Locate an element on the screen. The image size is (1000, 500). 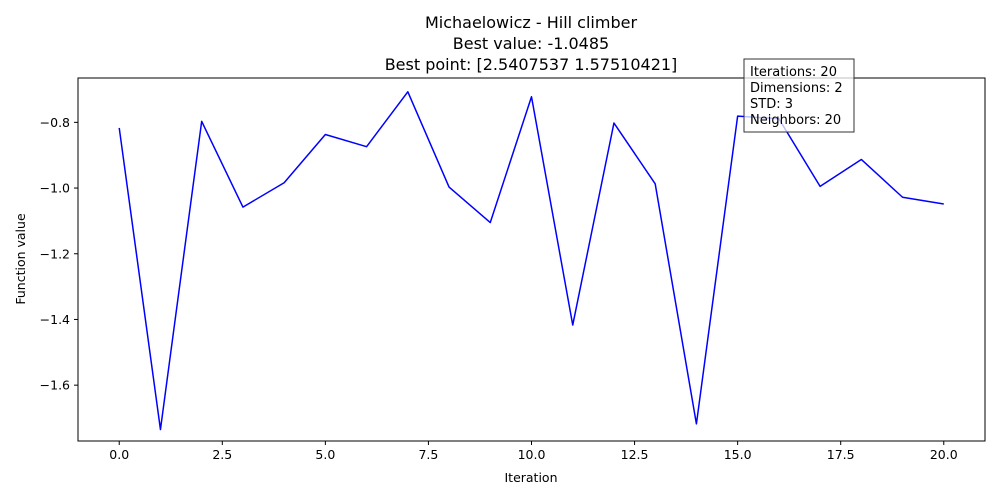
y-tick-label: −1.6 is located at coordinates (55, 385).